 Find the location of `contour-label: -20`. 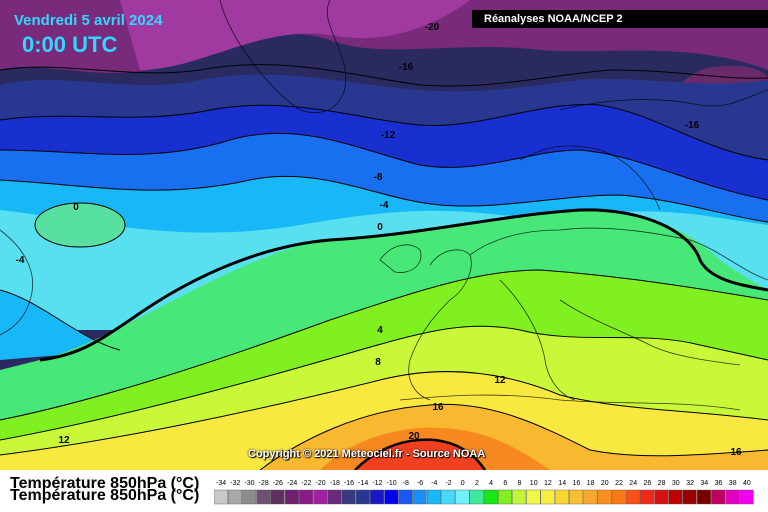

contour-label: -20 is located at coordinates (432, 27).